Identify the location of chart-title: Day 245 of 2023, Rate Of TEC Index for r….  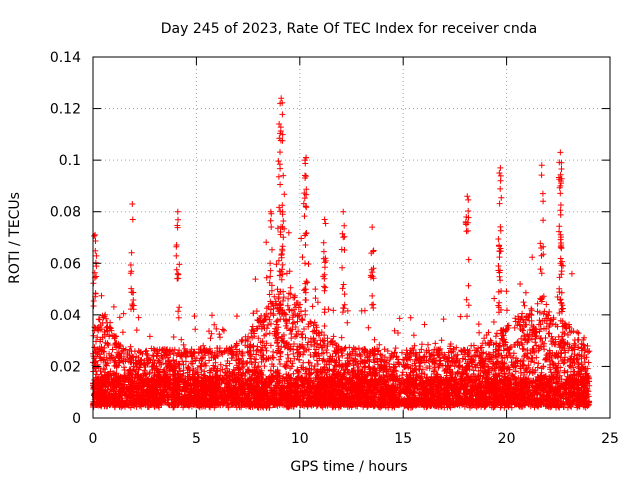
(349, 29).